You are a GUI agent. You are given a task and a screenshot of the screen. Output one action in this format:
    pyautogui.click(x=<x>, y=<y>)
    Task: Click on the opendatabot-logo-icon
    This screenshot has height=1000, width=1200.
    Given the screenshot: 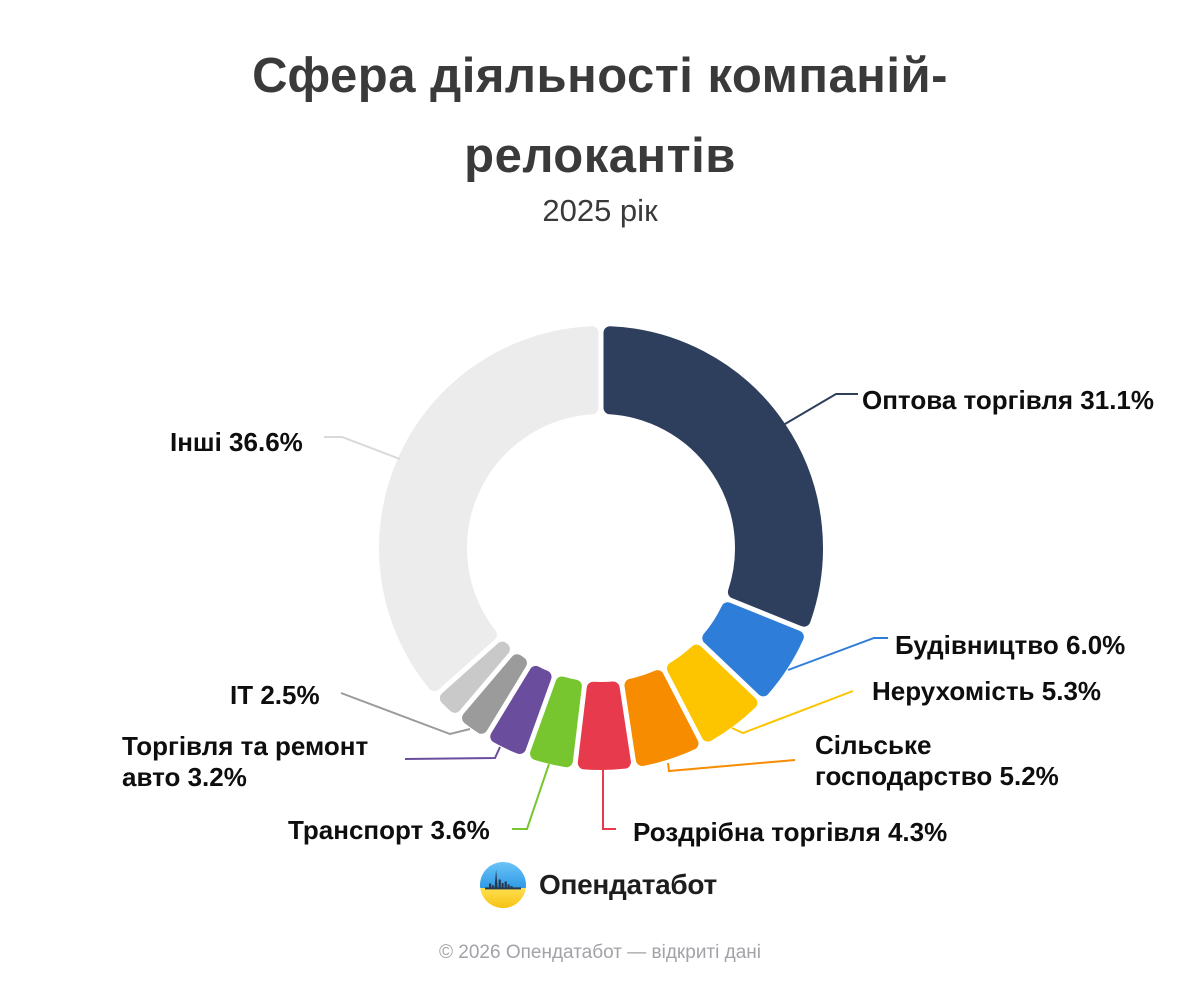 What is the action you would take?
    pyautogui.click(x=503, y=885)
    